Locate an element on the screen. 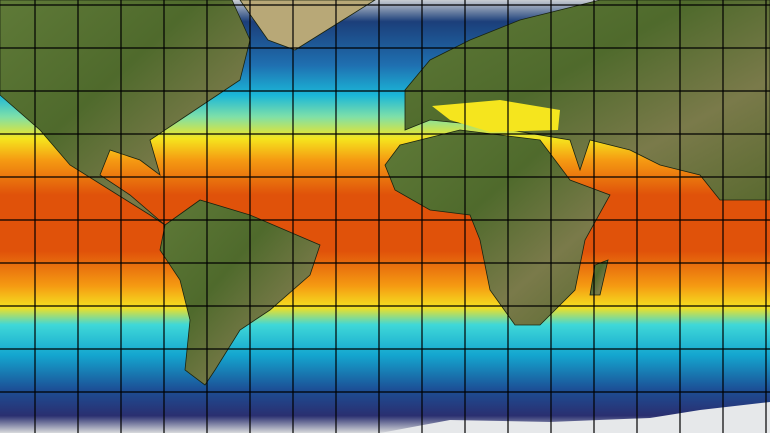 Image resolution: width=770 pixels, height=433 pixels. africa is located at coordinates (497, 227).